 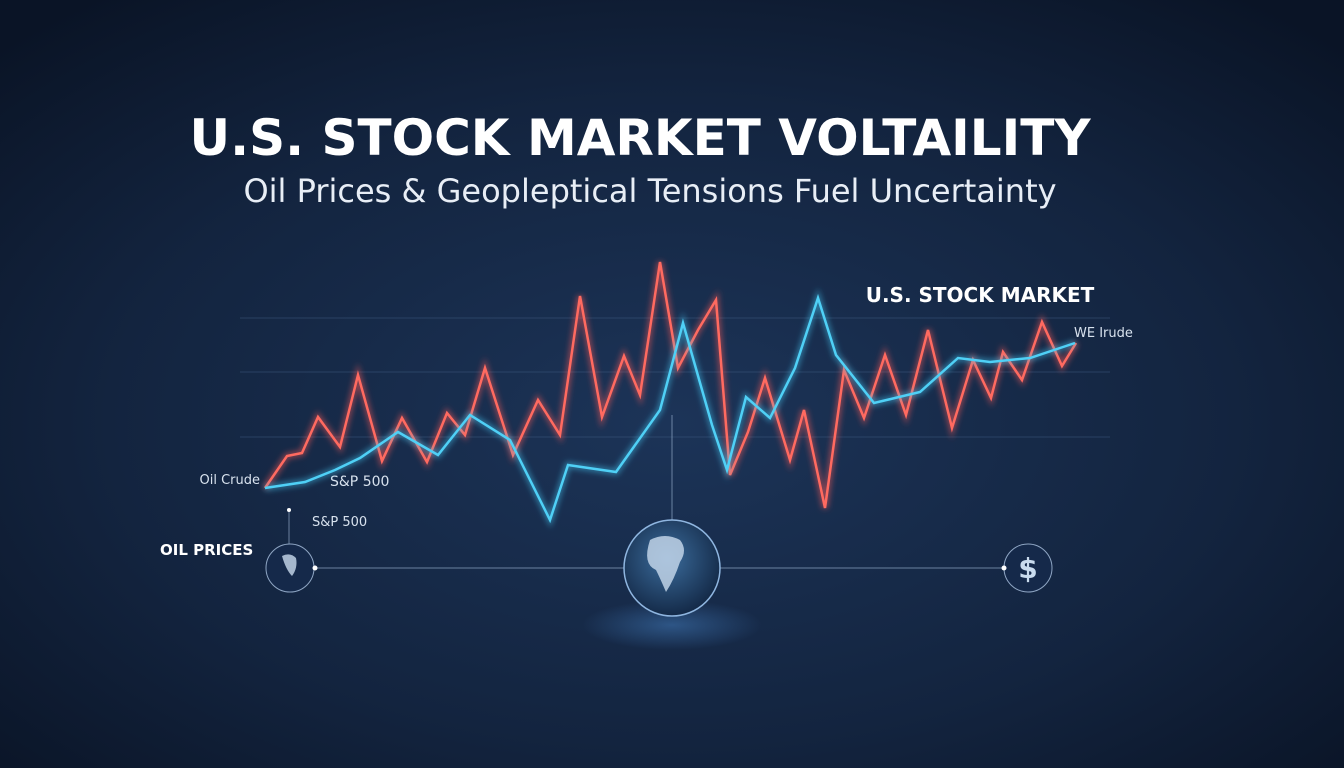 I want to click on grid, so click(x=675, y=377).